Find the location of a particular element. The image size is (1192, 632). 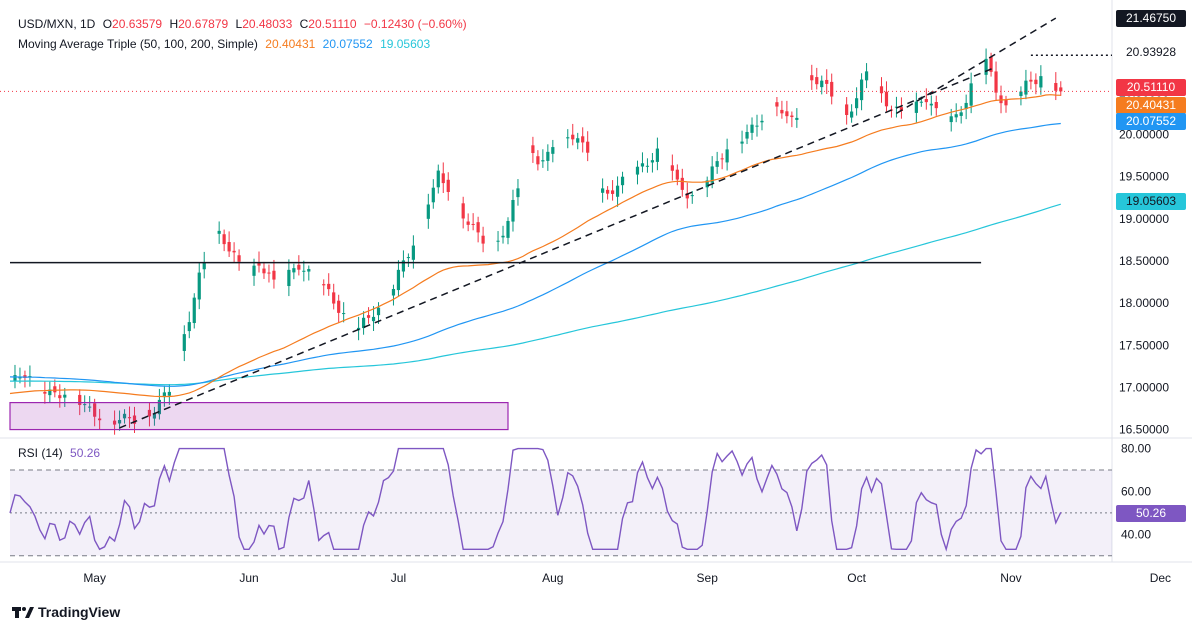

rsi-price-label: 50.26 is located at coordinates (1151, 513).